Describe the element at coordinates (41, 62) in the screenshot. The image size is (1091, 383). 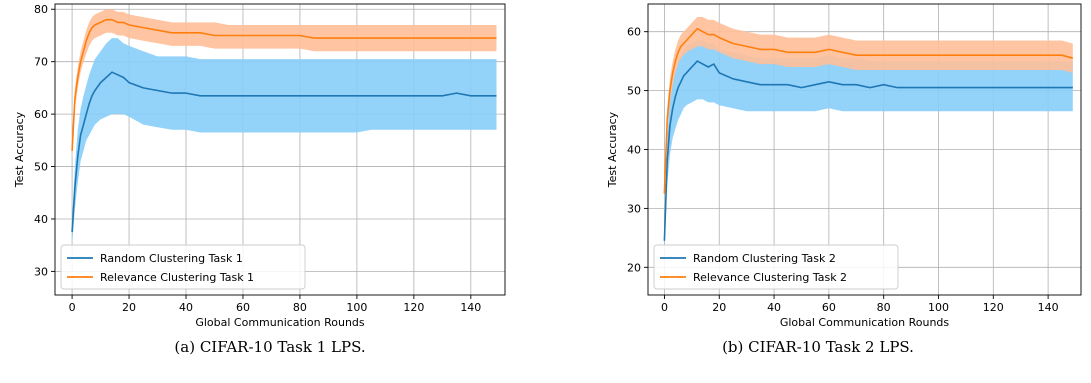
I see `y-tick-label: 70` at that location.